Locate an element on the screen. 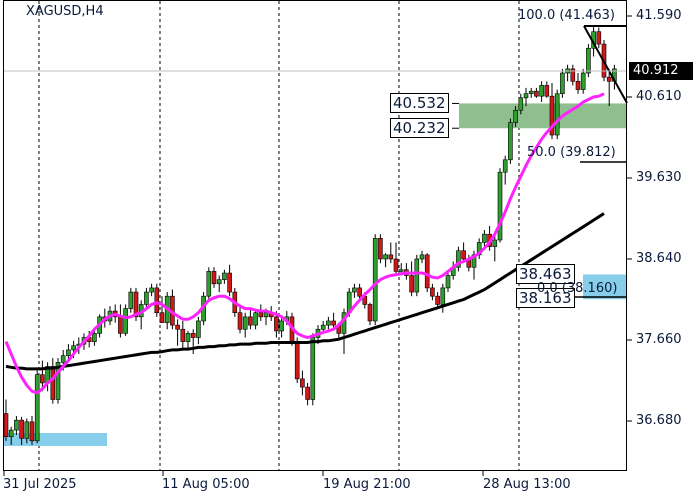  current-price-badge: 40.912 is located at coordinates (661, 71).